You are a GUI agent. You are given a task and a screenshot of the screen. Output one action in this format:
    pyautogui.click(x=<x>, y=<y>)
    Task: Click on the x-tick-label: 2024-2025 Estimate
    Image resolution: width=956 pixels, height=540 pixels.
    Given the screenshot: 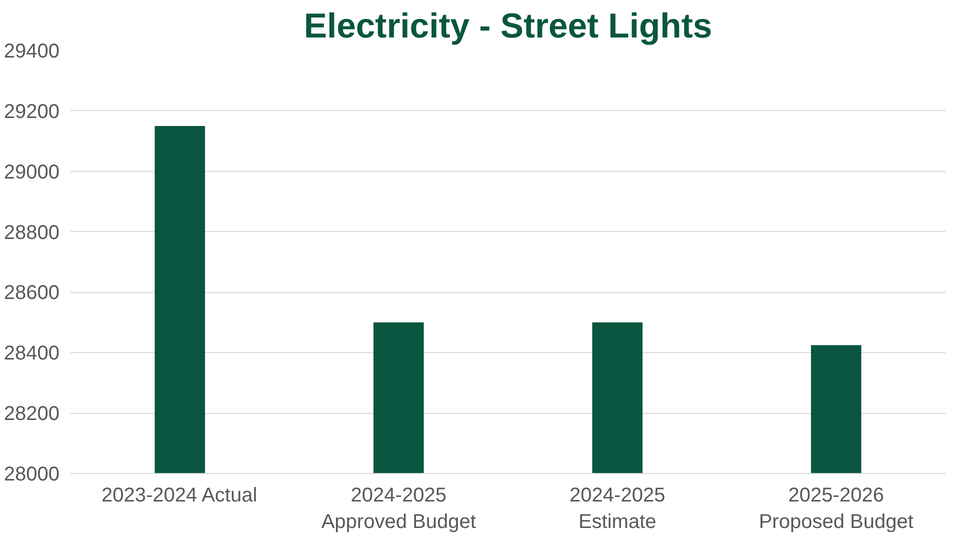 What is the action you would take?
    pyautogui.click(x=618, y=508)
    